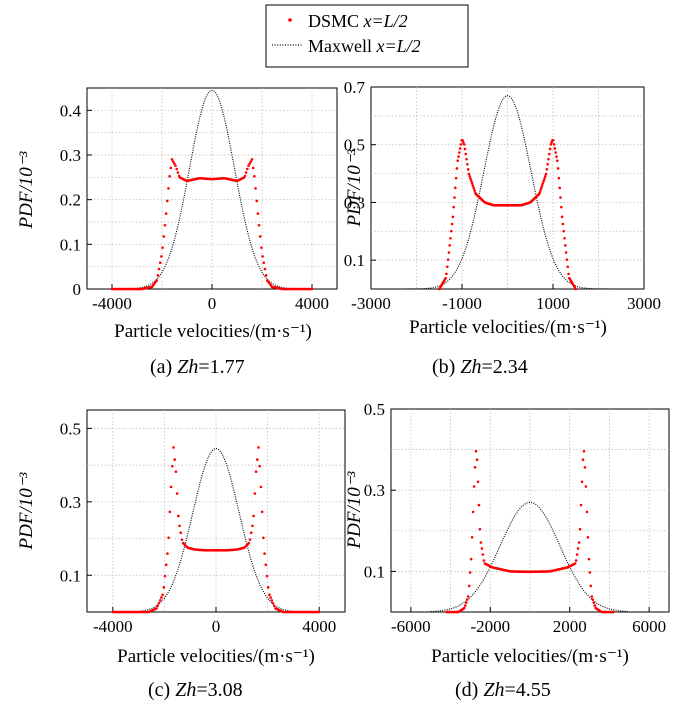  I want to click on y-tick-label: 0, so click(77, 289).